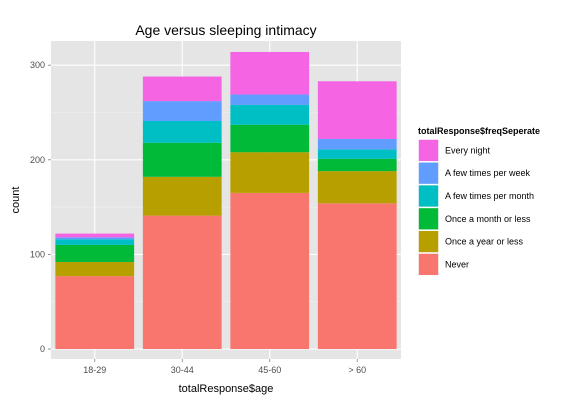  I want to click on y-tick-label: 100, so click(37, 254).